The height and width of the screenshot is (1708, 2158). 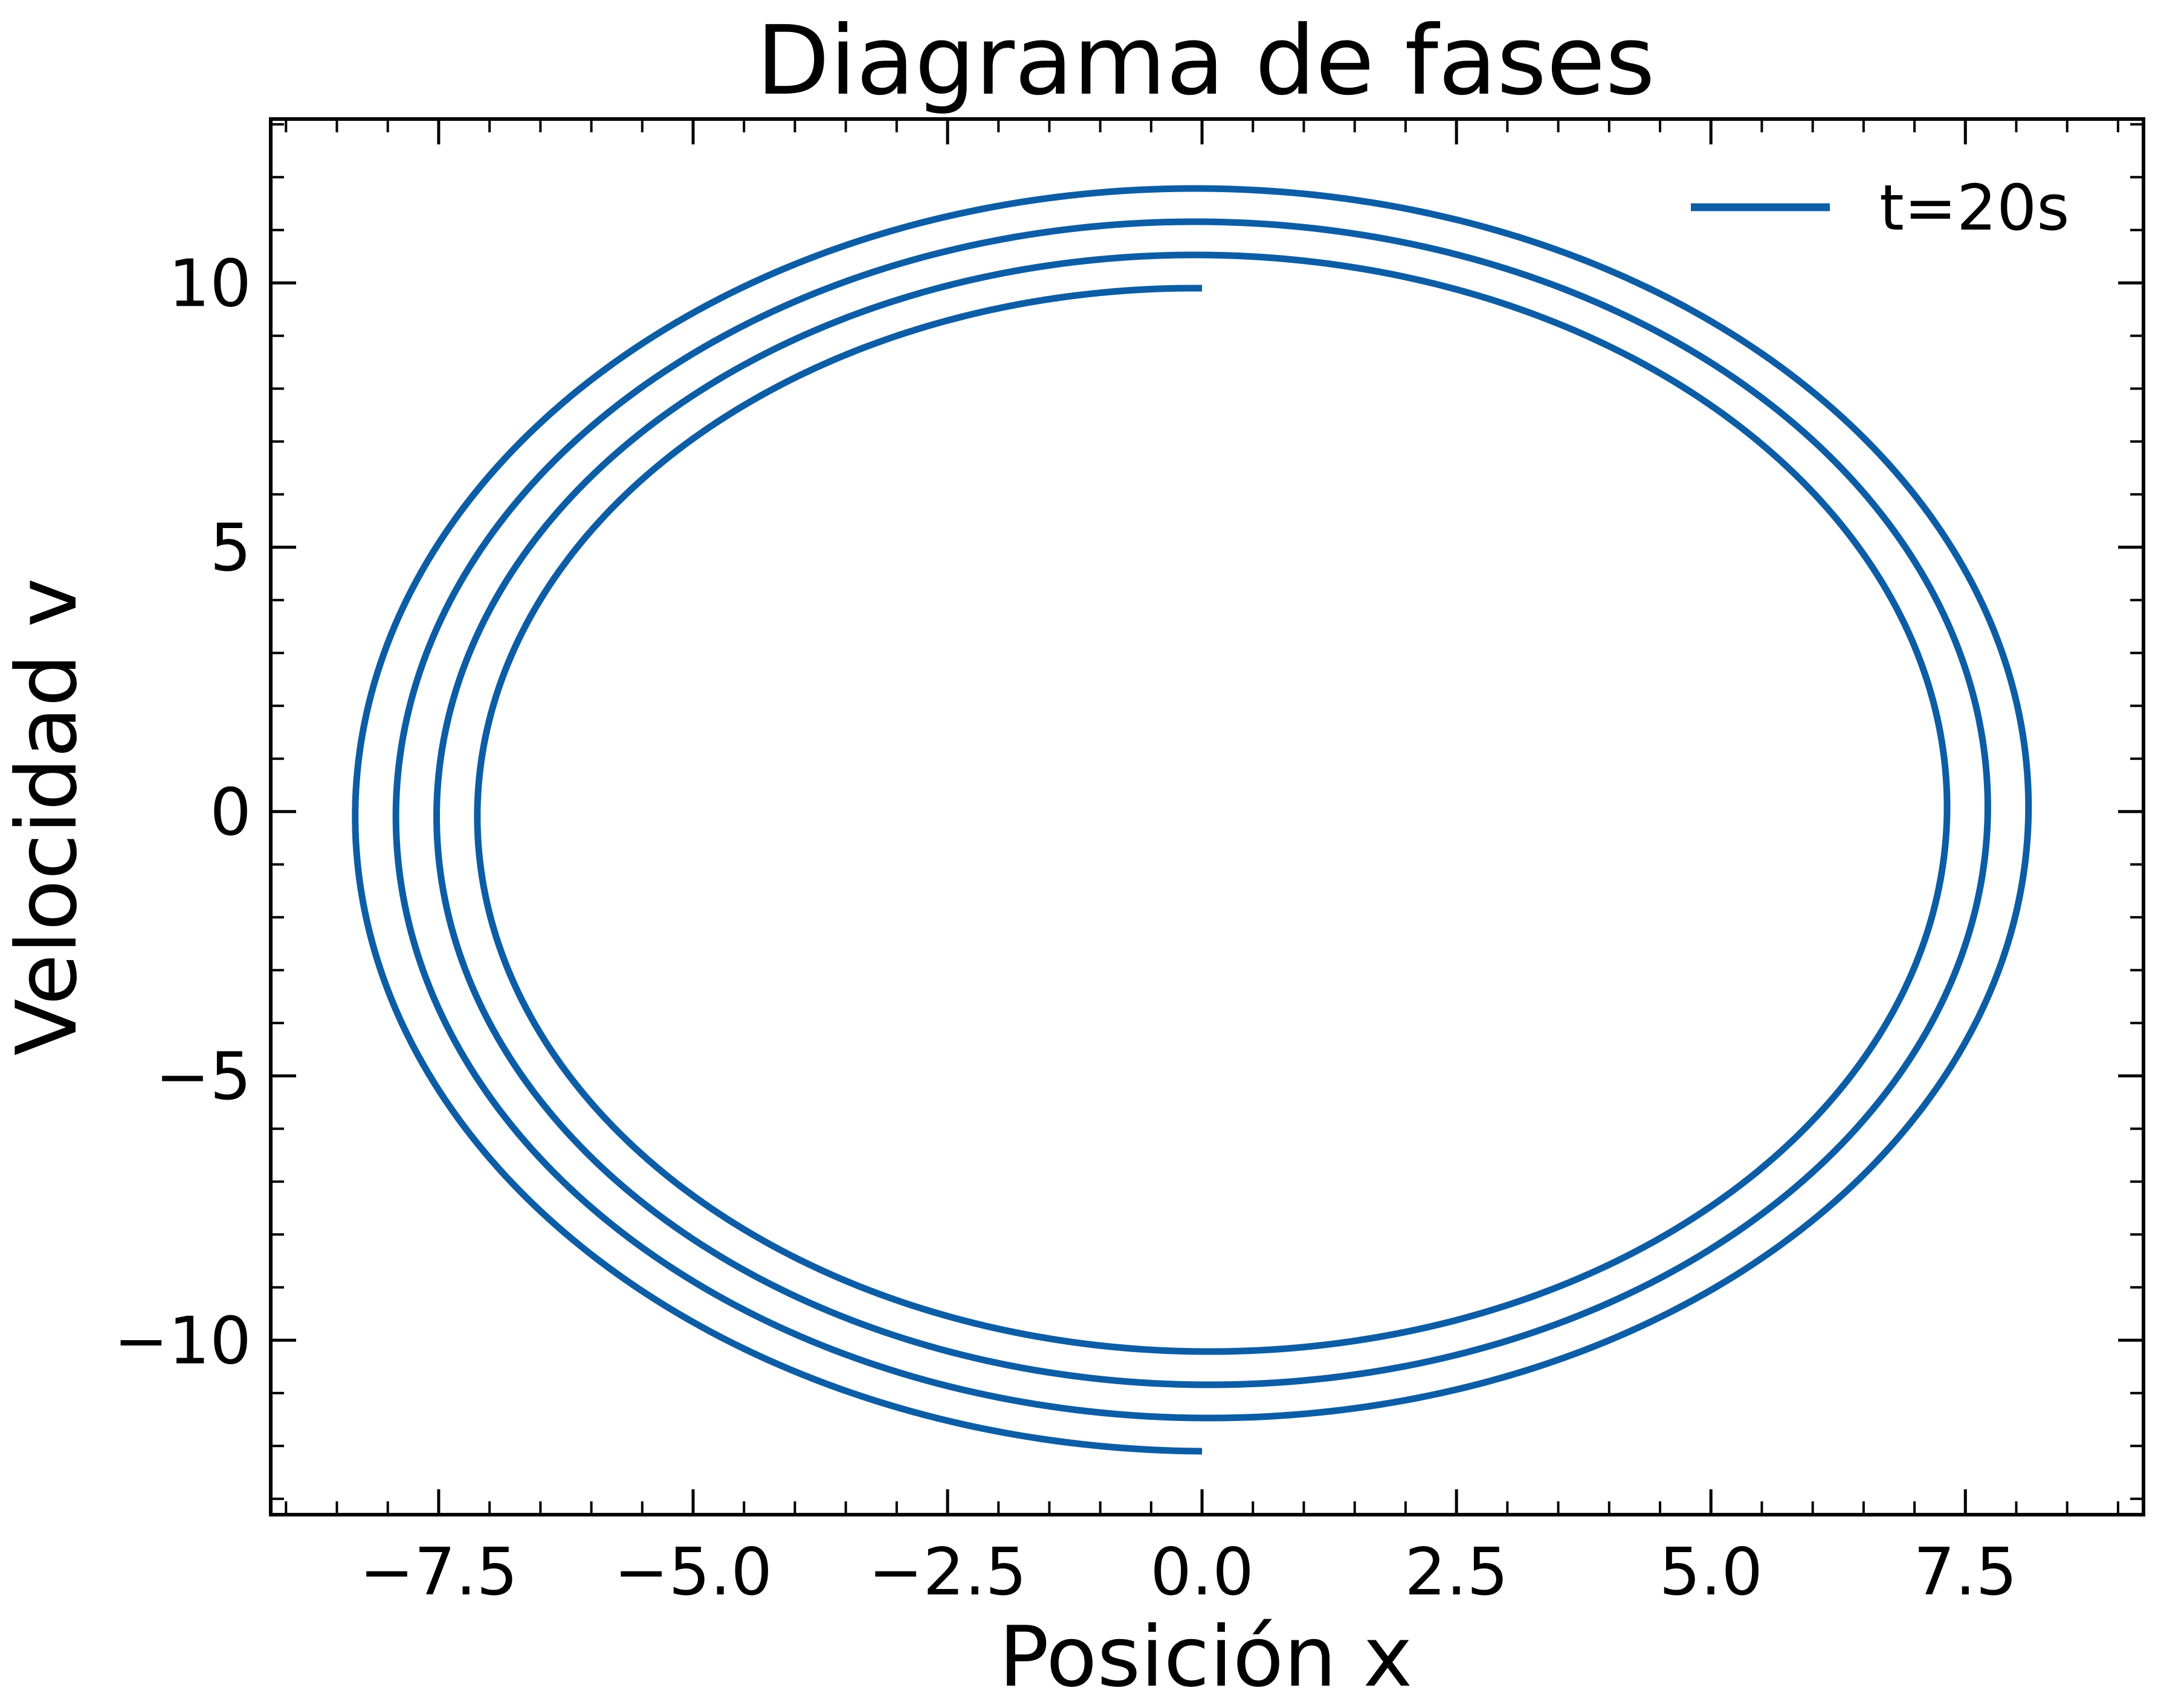 I want to click on chart-title: Diagrama de fases, so click(x=1205, y=61).